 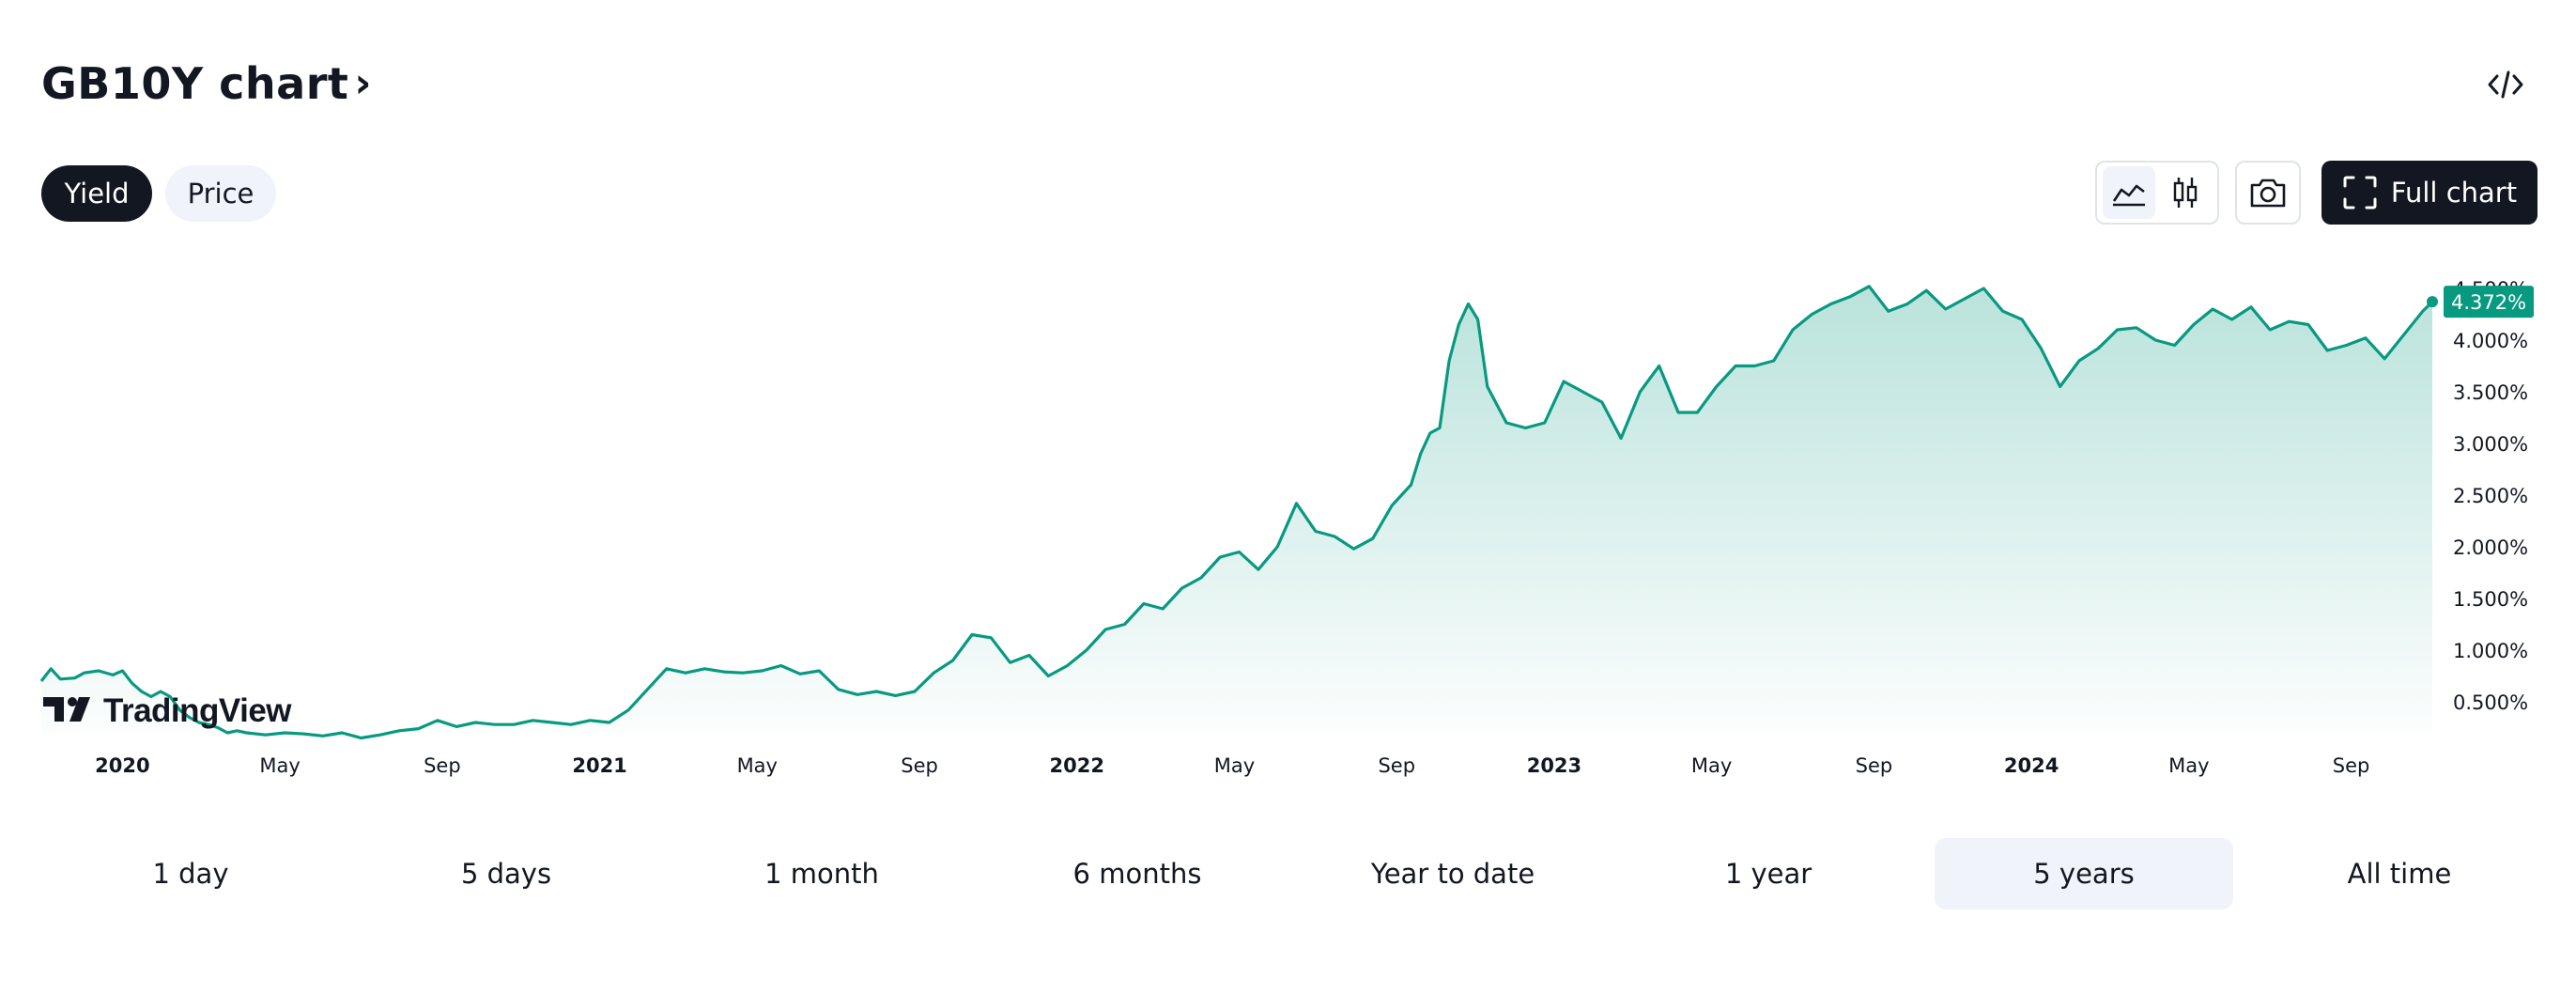 What do you see at coordinates (96, 193) in the screenshot?
I see `tab-yield: Yield` at bounding box center [96, 193].